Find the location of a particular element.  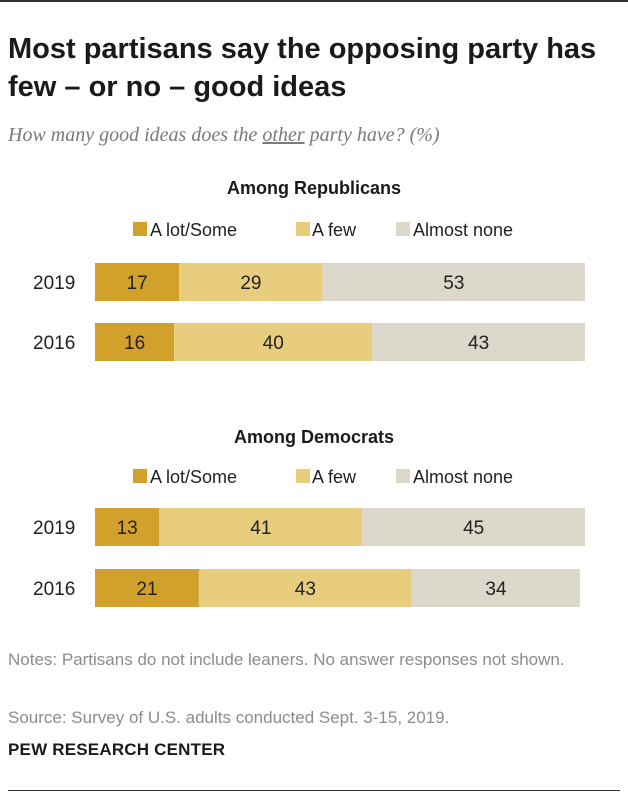

brand-label: PEW RESEARCH CENTER is located at coordinates (117, 749).